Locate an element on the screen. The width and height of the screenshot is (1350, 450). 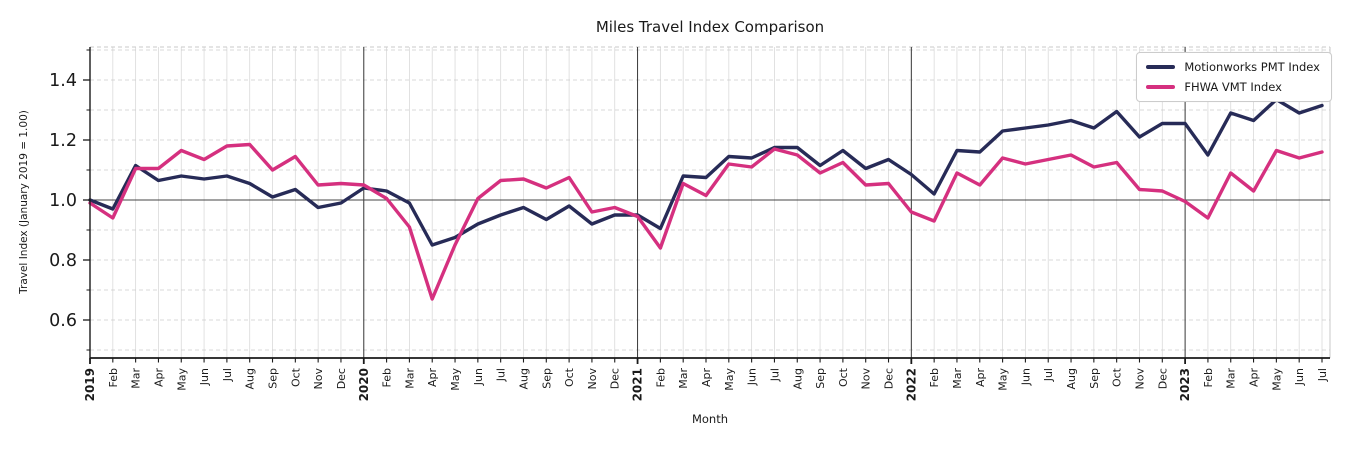
legend-item-vmt: FHWA VMT Index is located at coordinates (1233, 87).